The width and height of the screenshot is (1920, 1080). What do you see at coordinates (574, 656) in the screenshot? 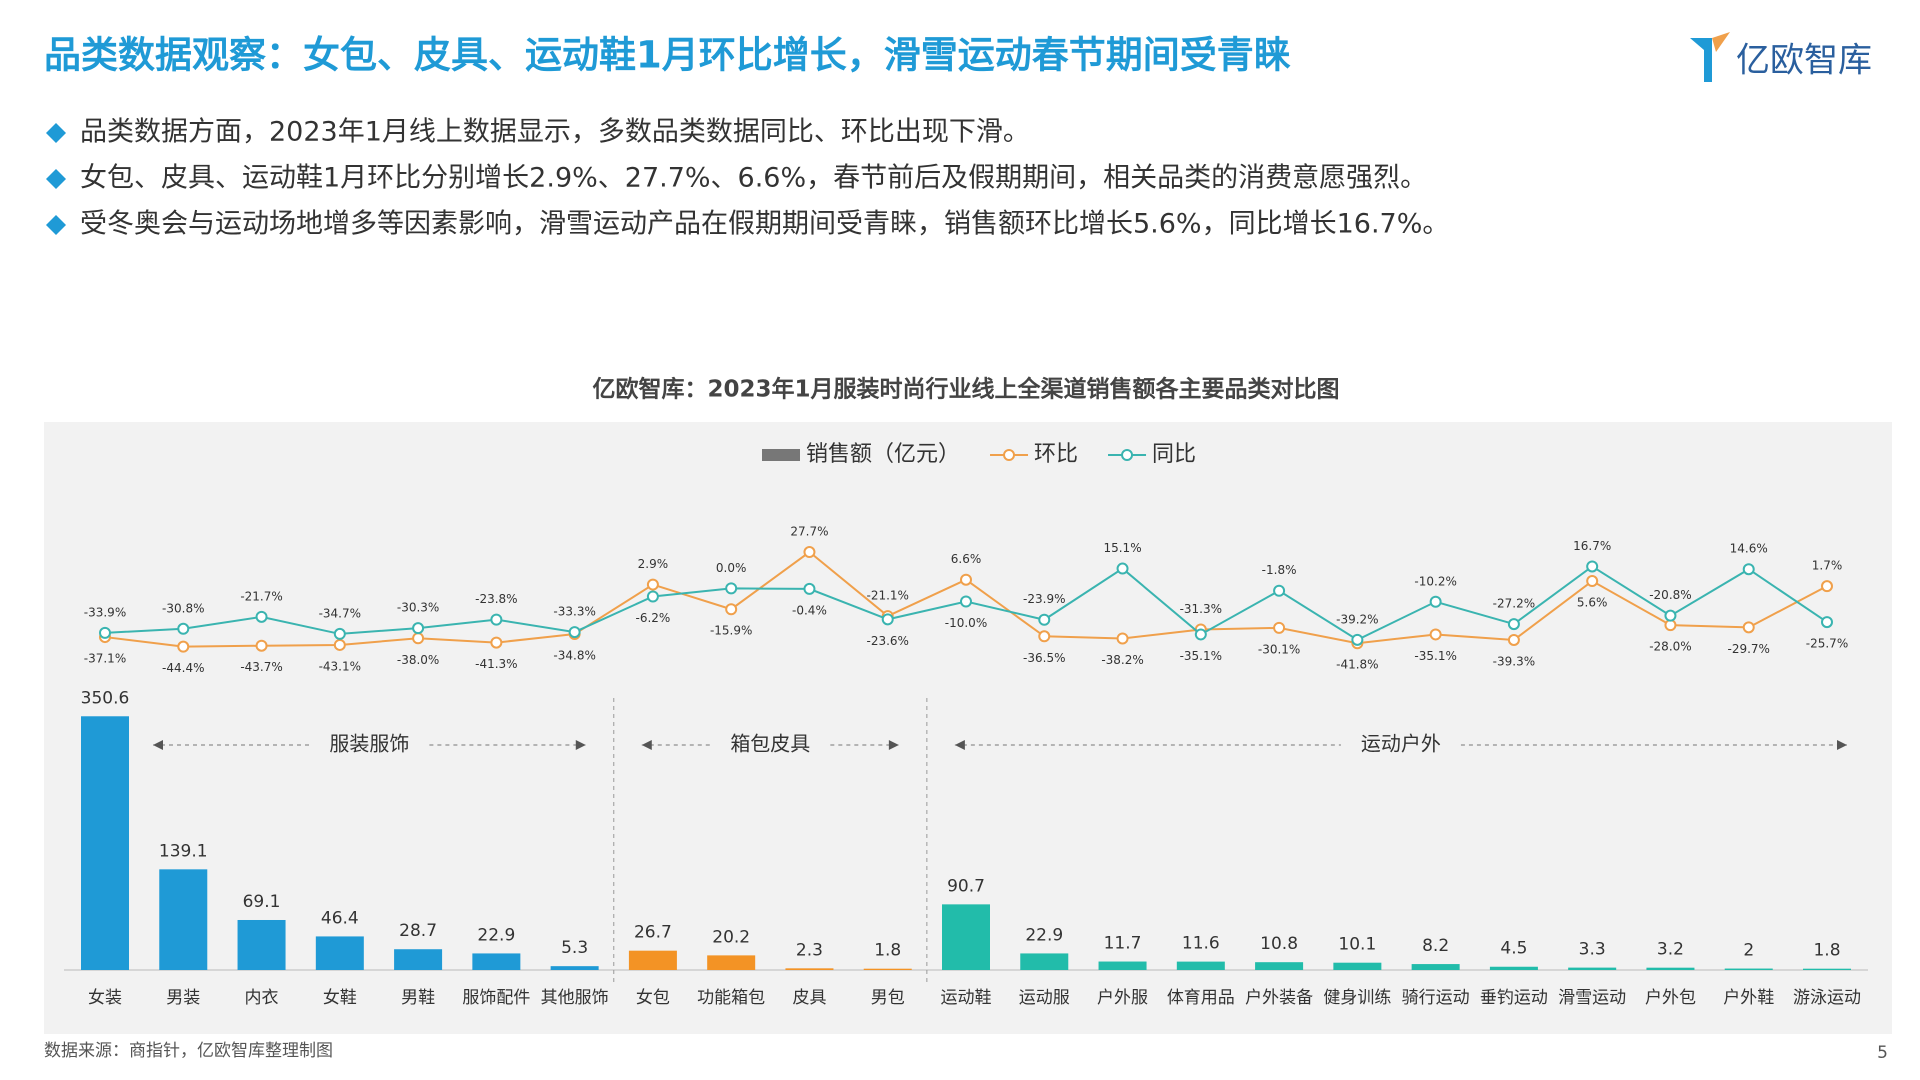
I see `point-label: -34.8%` at bounding box center [574, 656].